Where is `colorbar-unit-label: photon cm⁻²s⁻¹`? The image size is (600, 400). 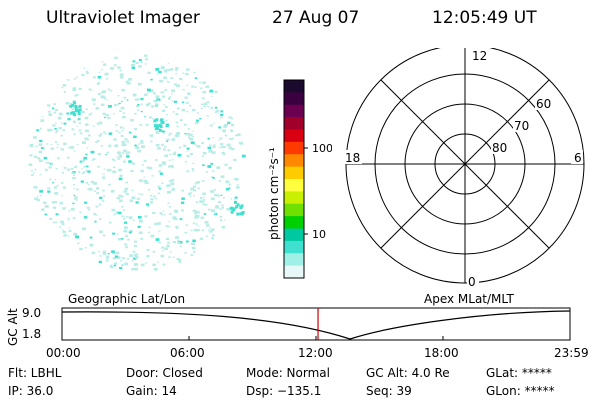
colorbar-unit-label: photon cm⁻²s⁻¹ is located at coordinates (274, 193).